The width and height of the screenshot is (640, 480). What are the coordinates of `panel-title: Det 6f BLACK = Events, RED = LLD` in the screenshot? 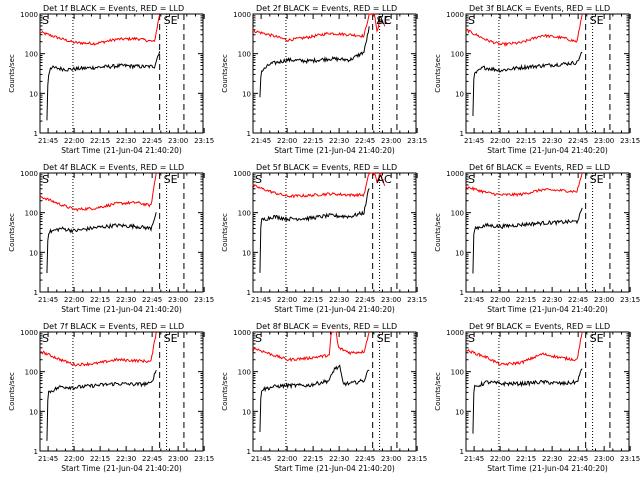 It's located at (539, 167).